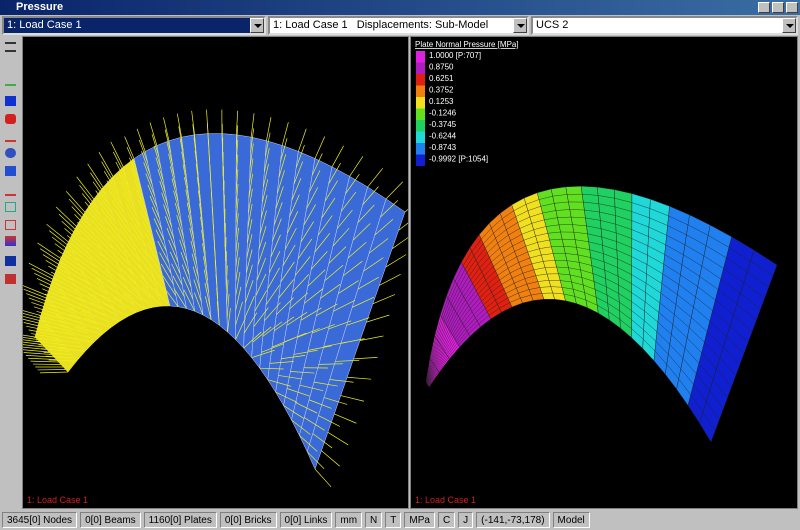 Image resolution: width=800 pixels, height=530 pixels. Describe the element at coordinates (764, 7) in the screenshot. I see `minimize-button` at that location.